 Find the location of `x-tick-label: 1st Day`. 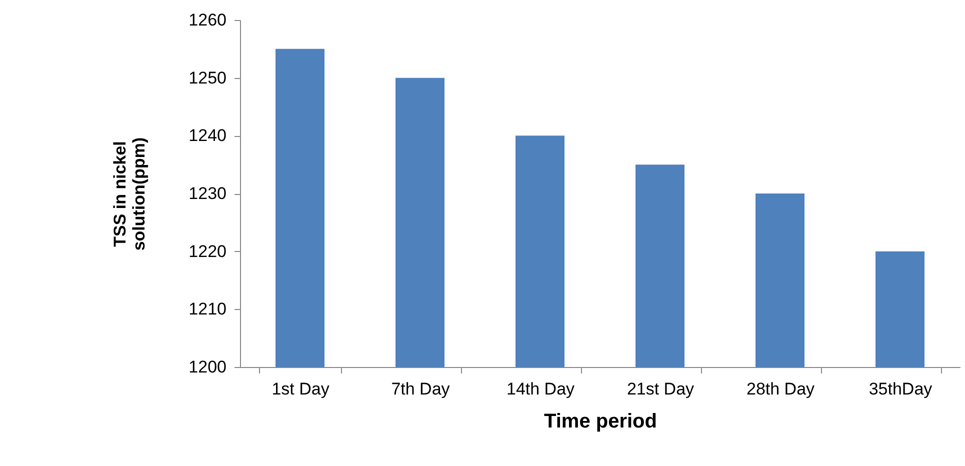

x-tick-label: 1st Day is located at coordinates (301, 389).